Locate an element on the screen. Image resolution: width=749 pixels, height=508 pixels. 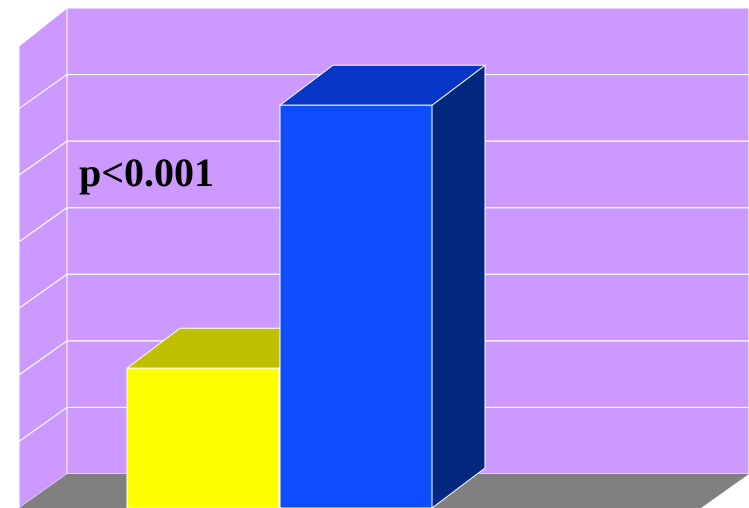
p-value-annotation: p<0.001 is located at coordinates (146, 172).